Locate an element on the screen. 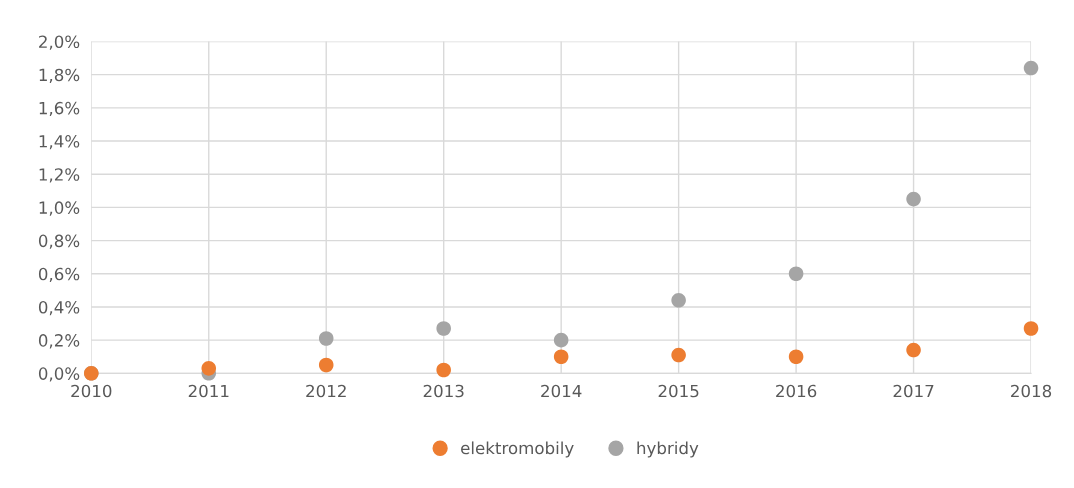 The image size is (1074, 488). y-tick-label: 1,2% is located at coordinates (59, 175).